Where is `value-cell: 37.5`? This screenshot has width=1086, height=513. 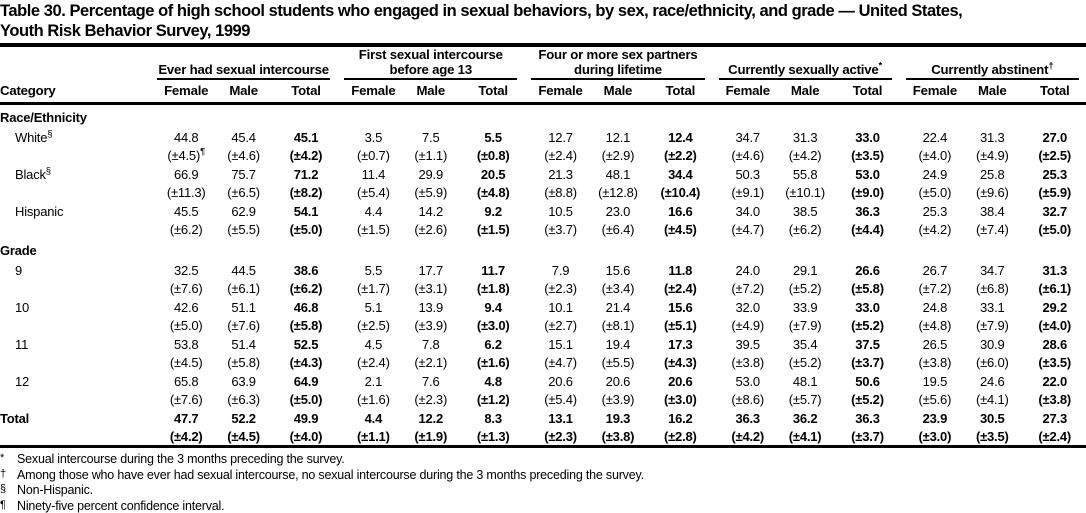
value-cell: 37.5 is located at coordinates (867, 344).